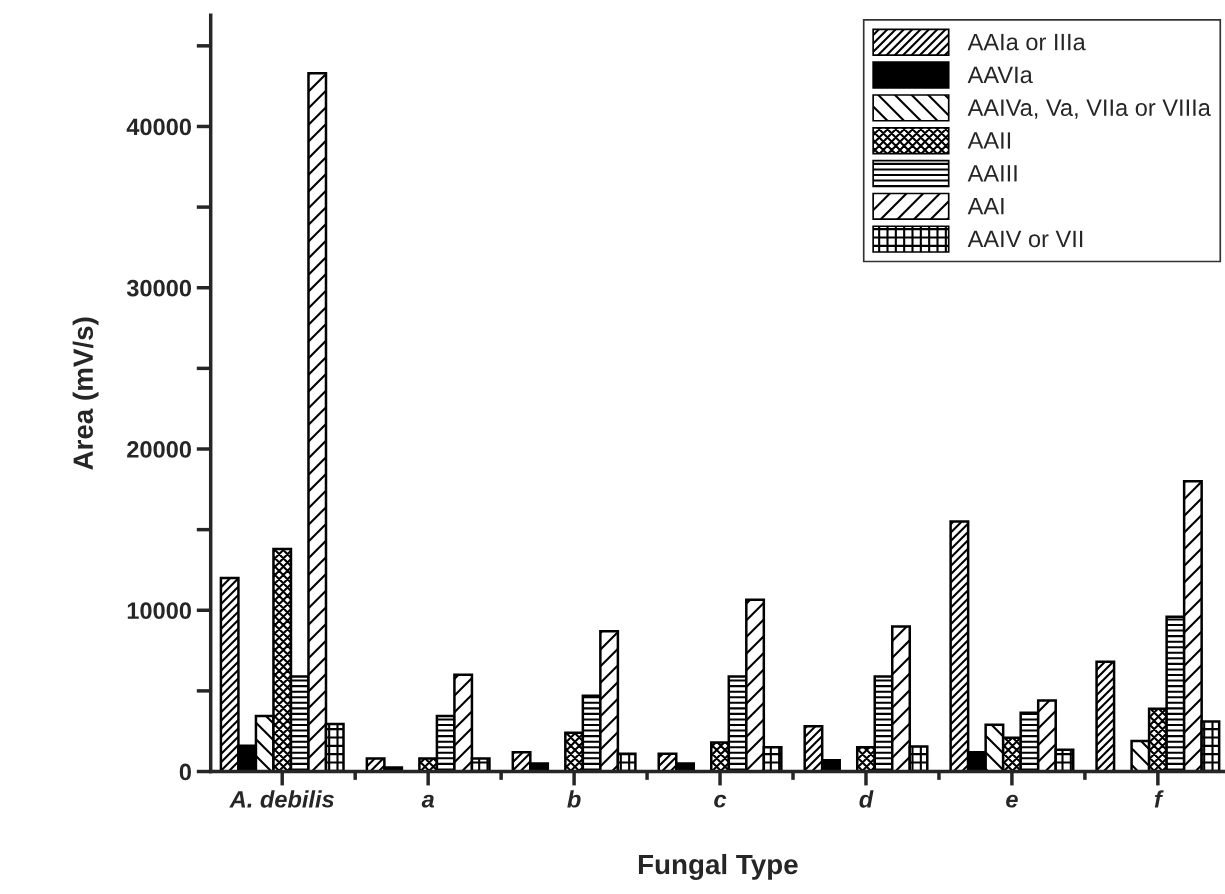 This screenshot has height=894, width=1225. Describe the element at coordinates (158, 288) in the screenshot. I see `y-tick-label: 30000` at that location.